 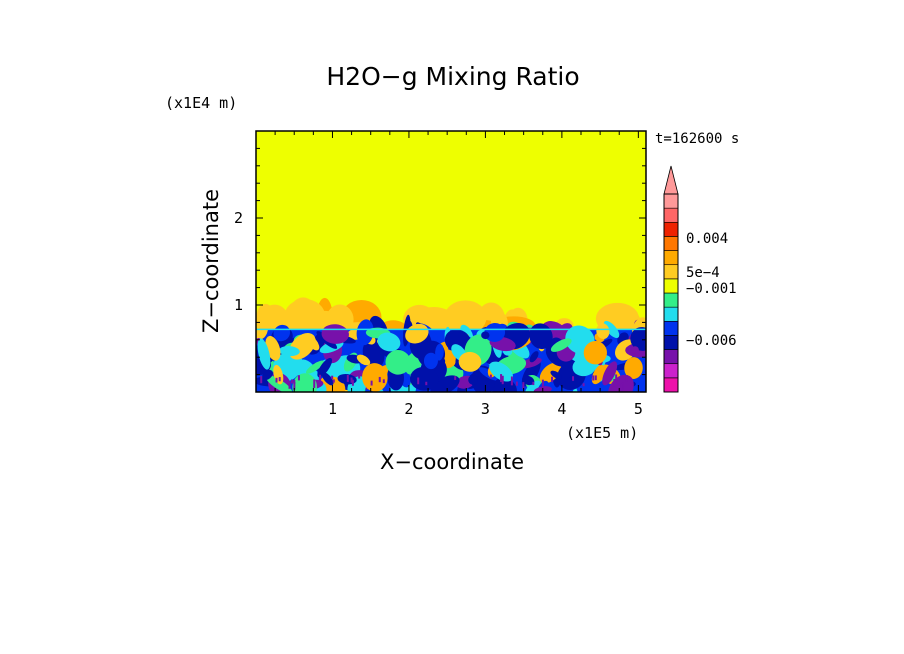 What do you see at coordinates (451, 353) in the screenshot?
I see `boundary-layer` at bounding box center [451, 353].